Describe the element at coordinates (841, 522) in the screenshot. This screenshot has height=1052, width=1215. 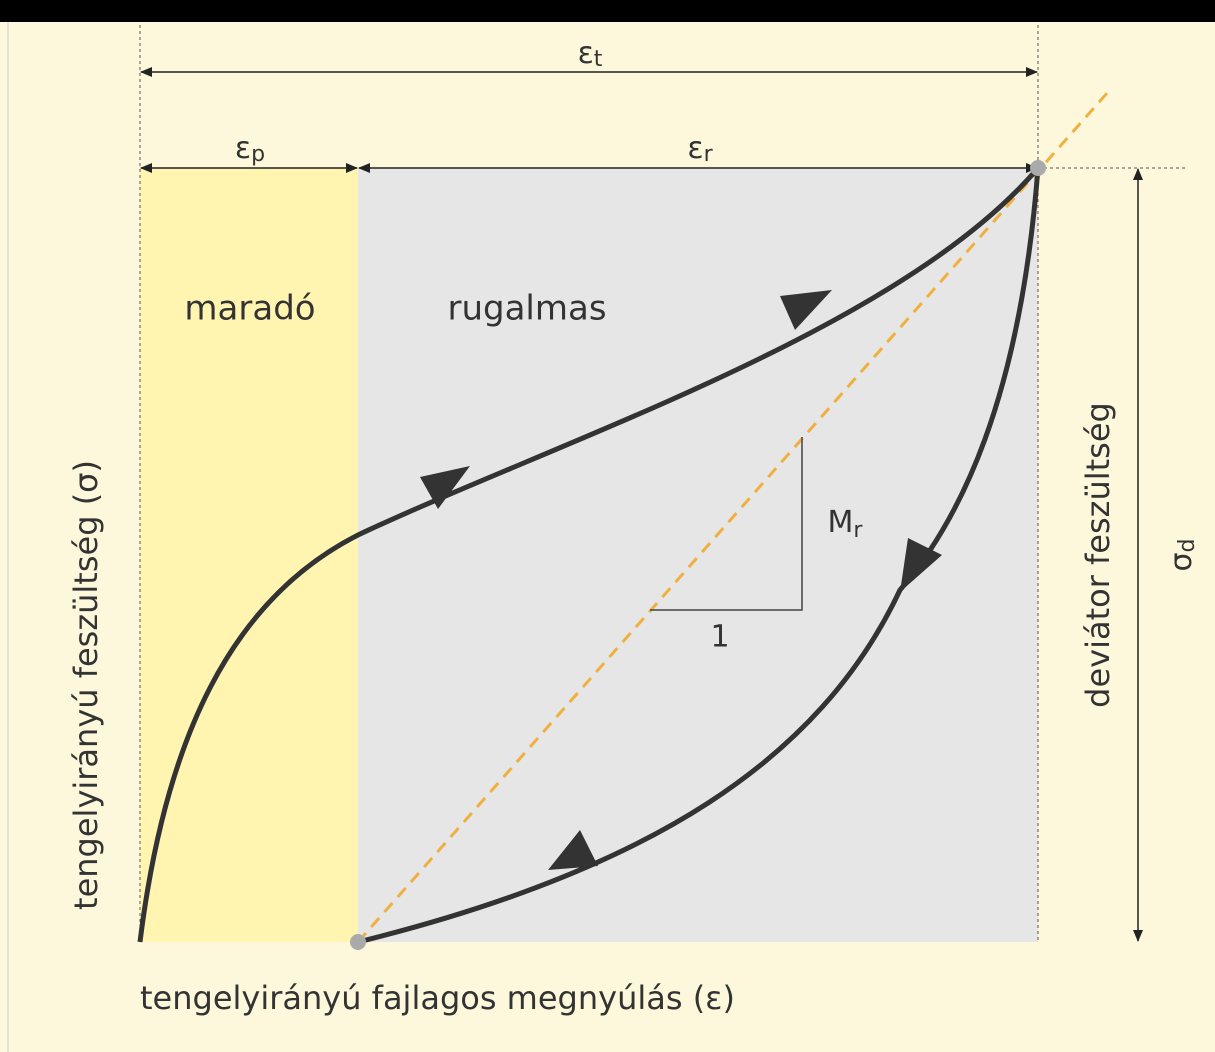
I see `symbol: M` at that location.